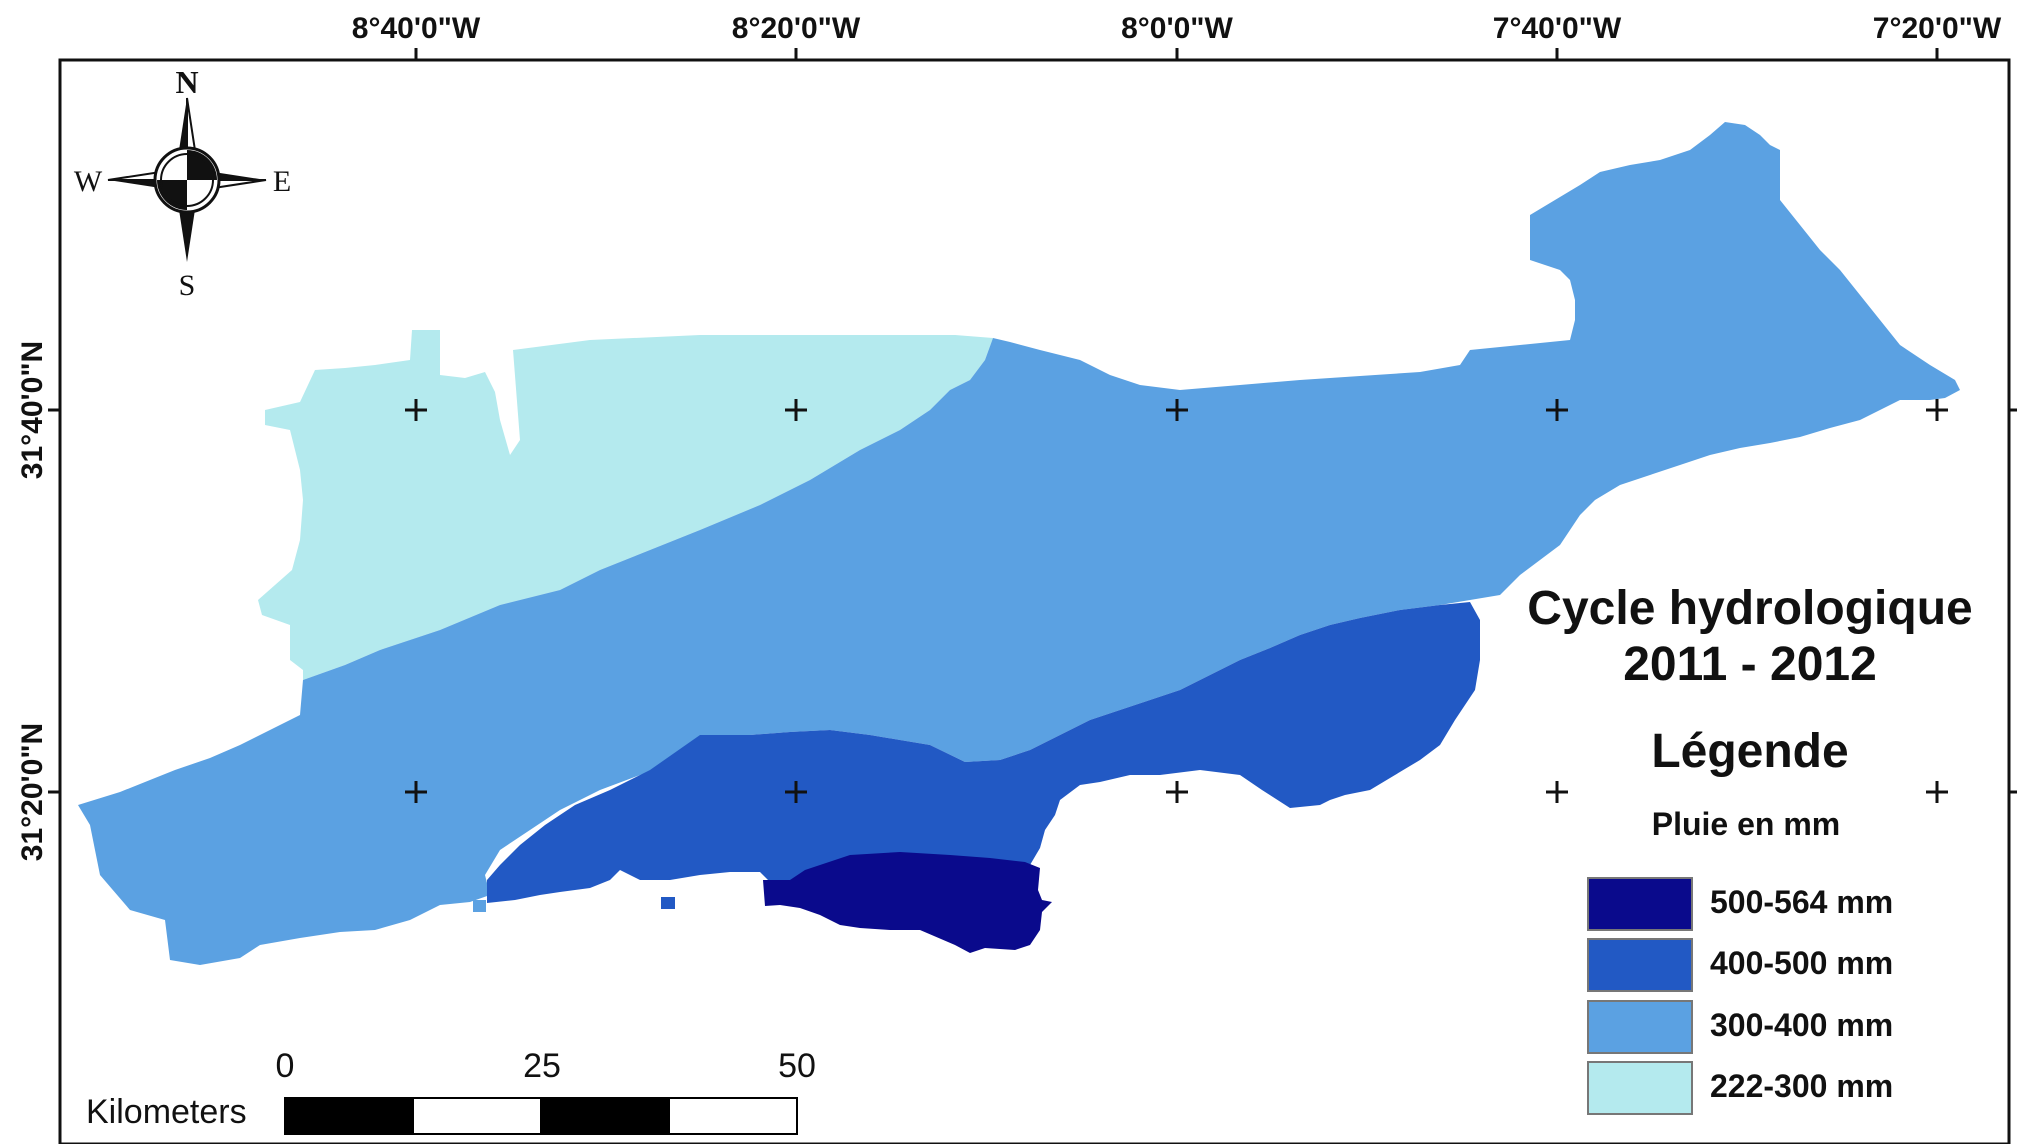  Describe the element at coordinates (166, 1112) in the screenshot. I see `scale-unit: Kilometers` at that location.